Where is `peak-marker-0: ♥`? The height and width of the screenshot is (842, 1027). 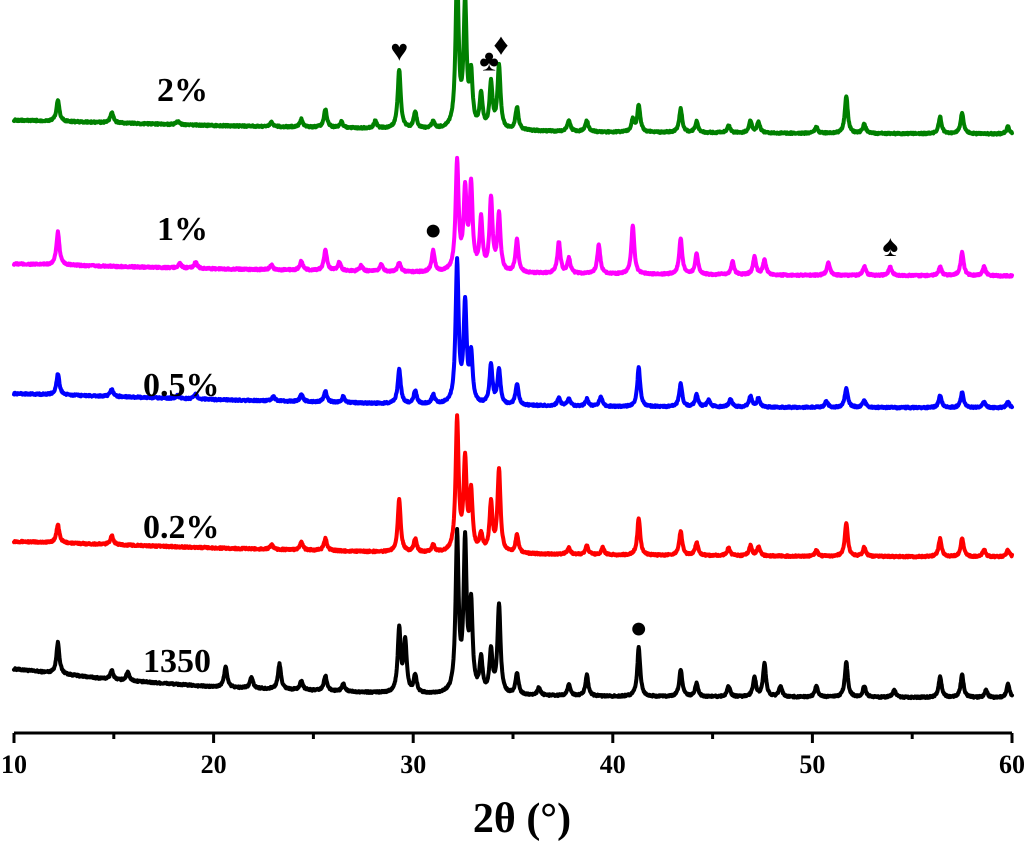
peak-marker-0: ♥ is located at coordinates (399, 50).